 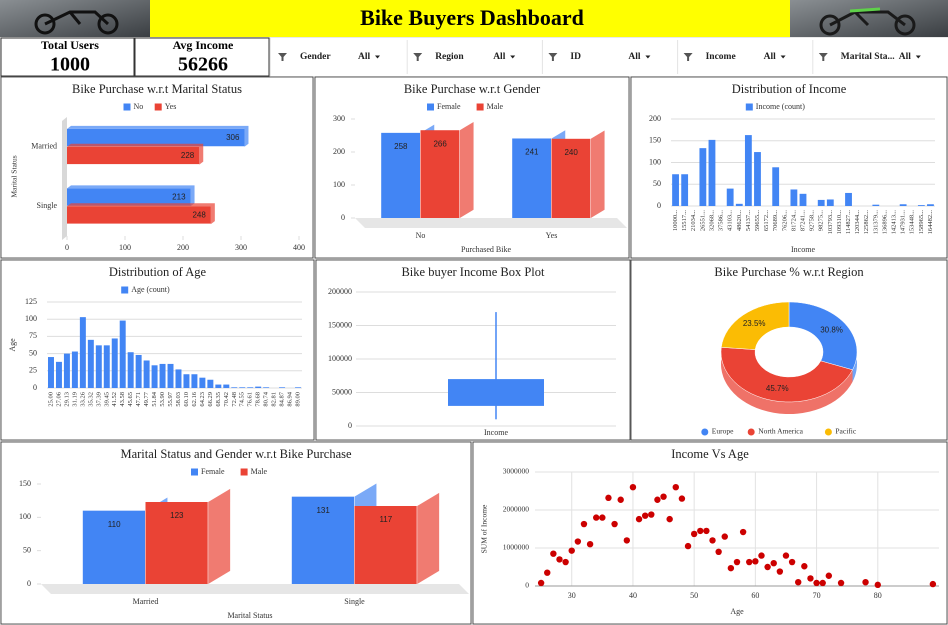 I want to click on chart-title: Bike Purchase % w.r.t Region, so click(x=789, y=272).